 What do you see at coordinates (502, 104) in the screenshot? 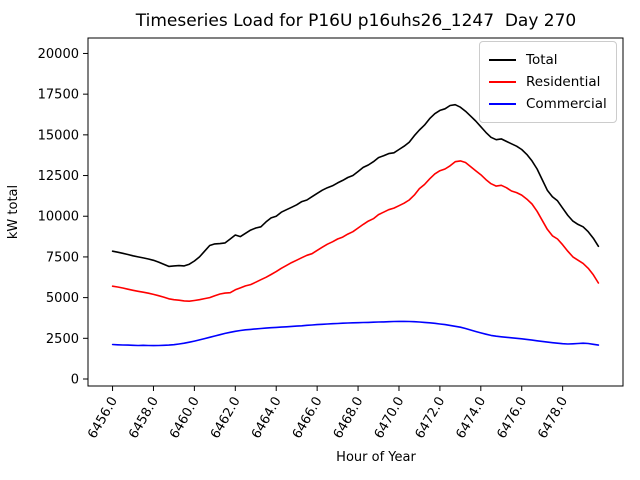
I see `commercial-line-swatch` at bounding box center [502, 104].